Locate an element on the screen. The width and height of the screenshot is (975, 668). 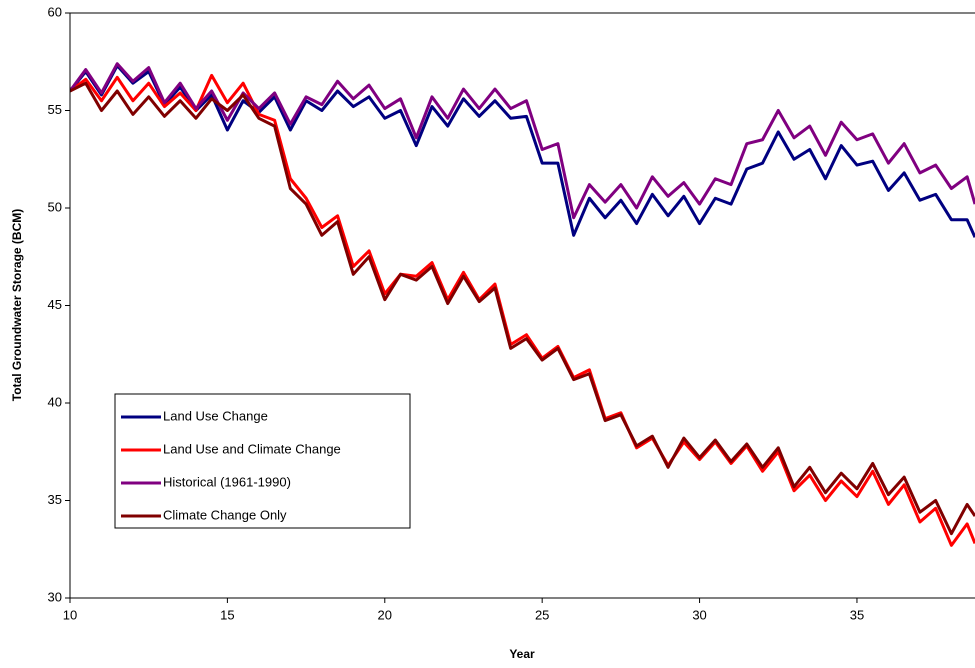
y-tick-label: 55 is located at coordinates (55, 109).